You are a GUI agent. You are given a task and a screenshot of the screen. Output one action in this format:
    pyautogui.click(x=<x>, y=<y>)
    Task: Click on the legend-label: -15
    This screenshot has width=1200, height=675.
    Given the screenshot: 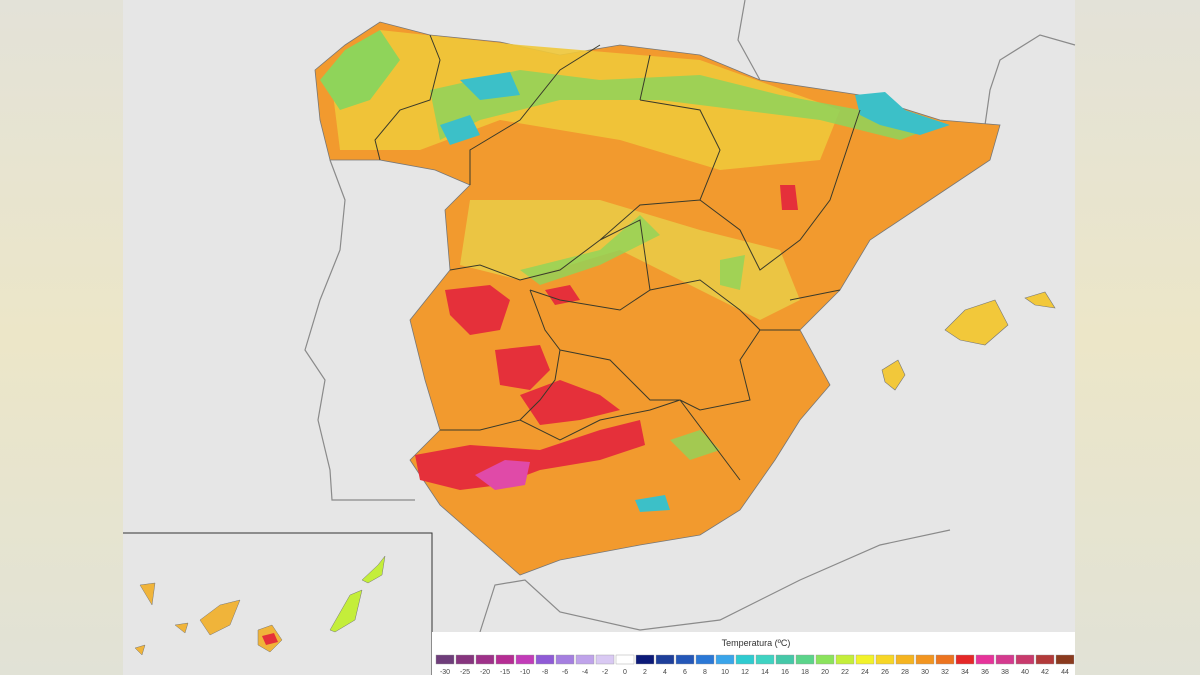 What is the action you would take?
    pyautogui.click(x=505, y=672)
    